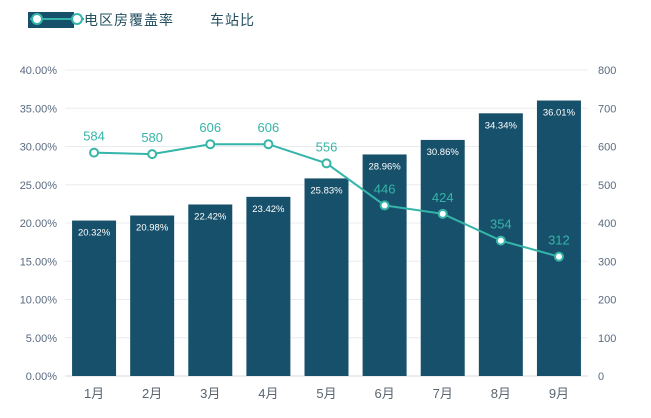 The image size is (651, 418). Describe the element at coordinates (94, 393) in the screenshot. I see `x-axis-tick-label: 1月` at that location.